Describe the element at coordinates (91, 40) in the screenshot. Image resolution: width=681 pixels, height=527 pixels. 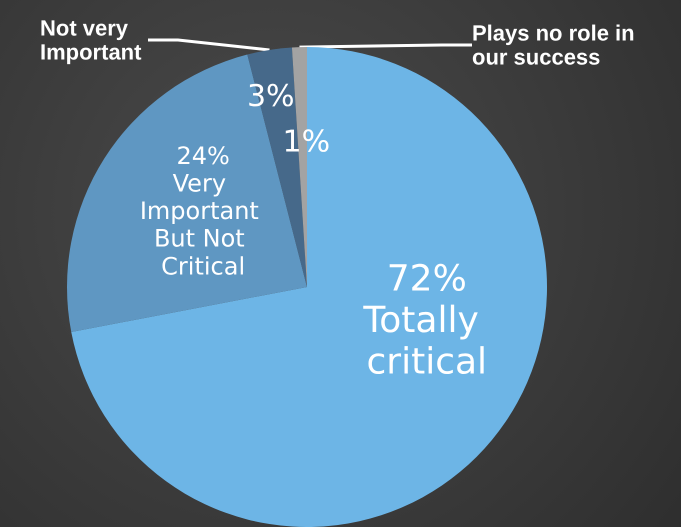
I see `slice-label: Not very Important` at that location.